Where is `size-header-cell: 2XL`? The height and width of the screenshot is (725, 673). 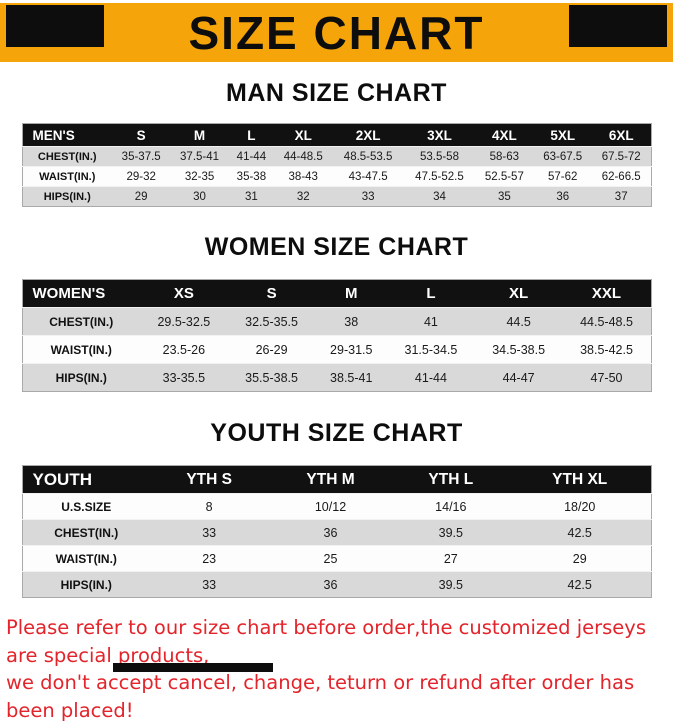
size-header-cell: 2XL is located at coordinates (368, 135).